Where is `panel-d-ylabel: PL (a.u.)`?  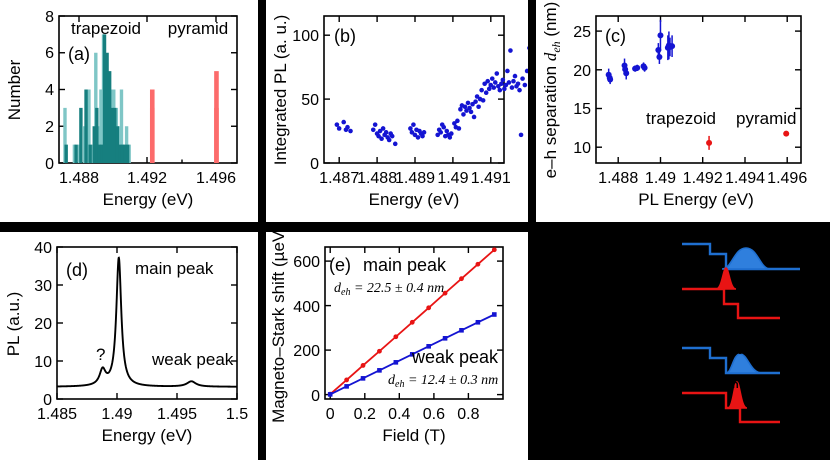
panel-d-ylabel: PL (a.u.) is located at coordinates (13, 324).